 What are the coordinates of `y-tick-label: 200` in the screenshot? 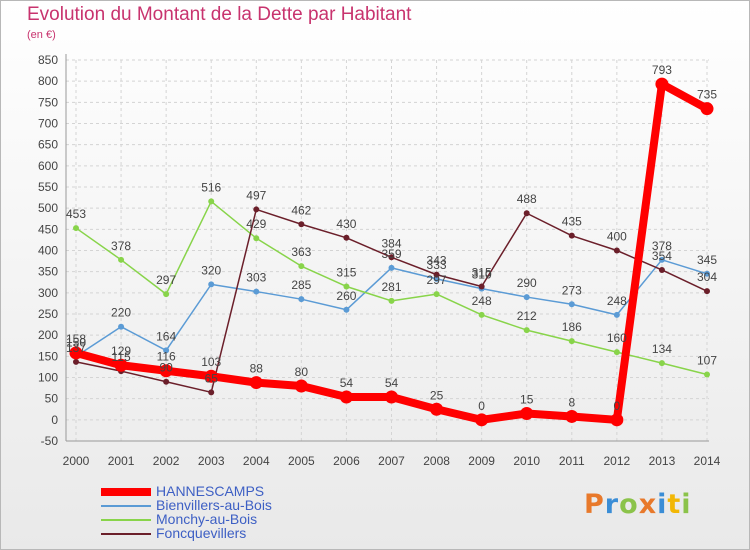 It's located at (48, 335).